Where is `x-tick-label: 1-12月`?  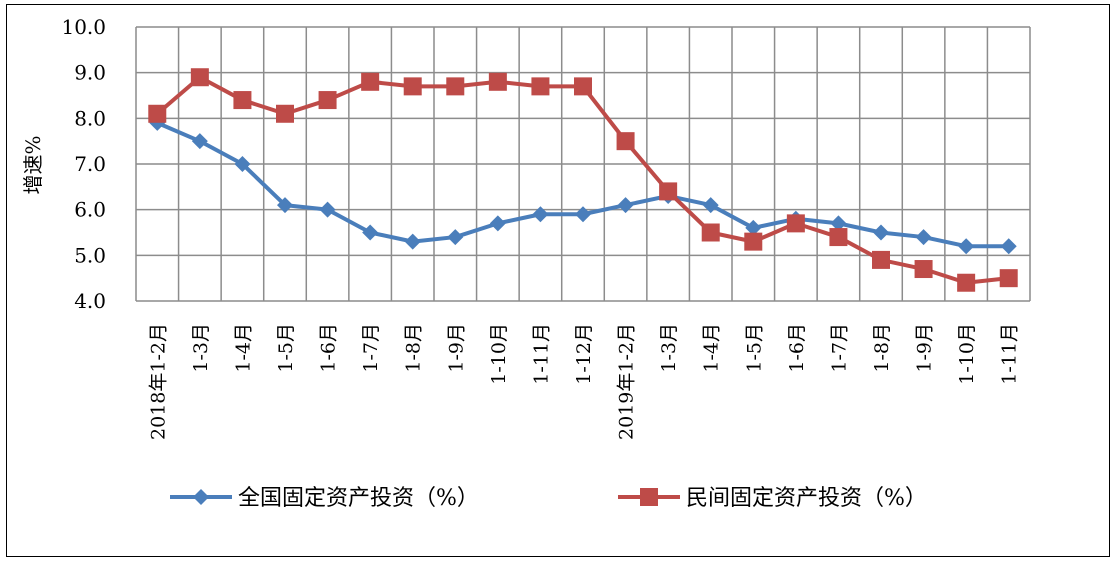 x-tick-label: 1-12月 is located at coordinates (584, 354).